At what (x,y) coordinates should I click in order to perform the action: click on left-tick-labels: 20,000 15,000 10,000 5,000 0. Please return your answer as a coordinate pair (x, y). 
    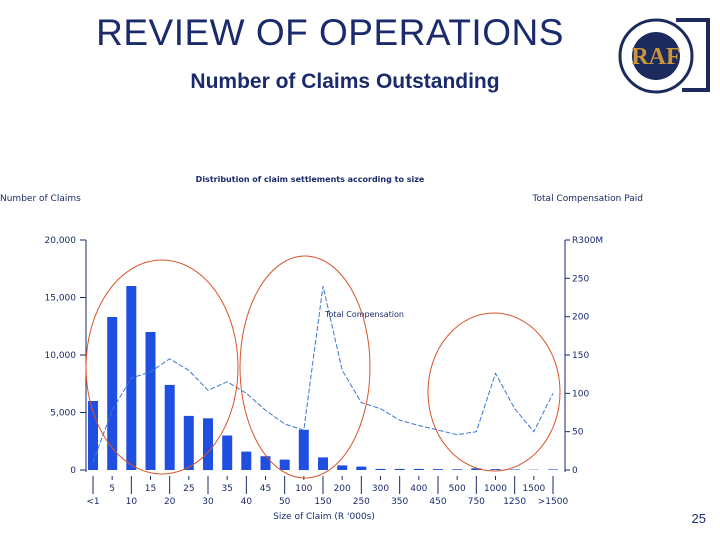
    Looking at the image, I should click on (65, 356).